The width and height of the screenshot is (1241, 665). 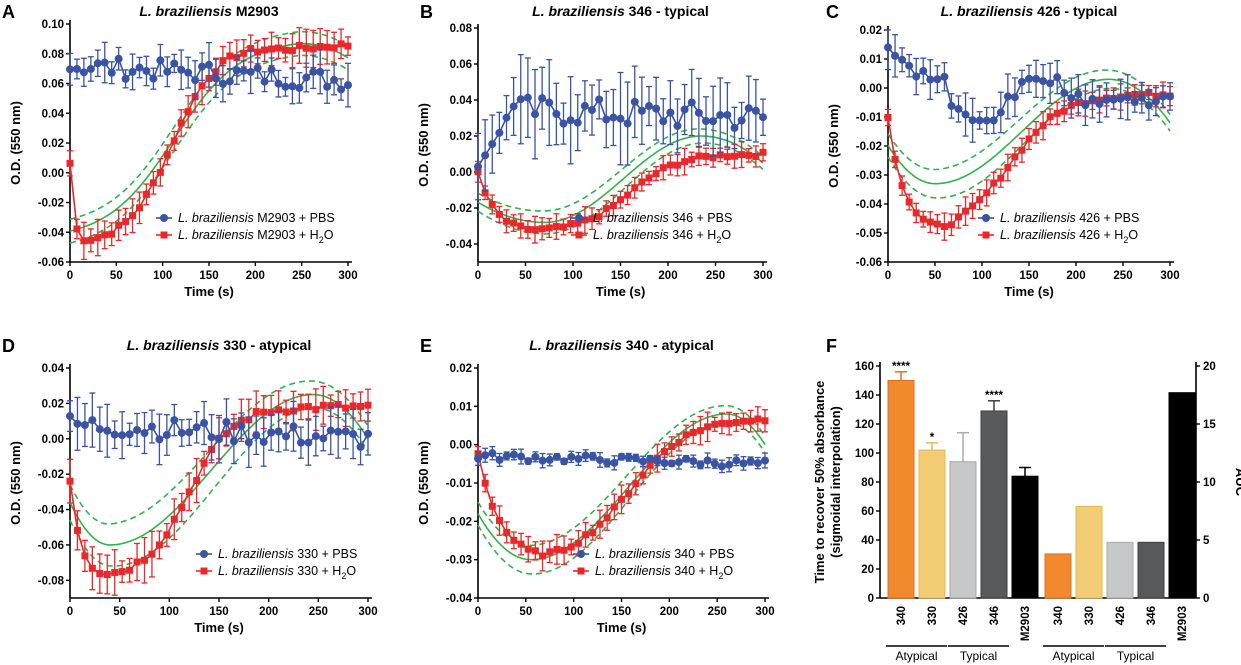 What do you see at coordinates (995, 615) in the screenshot?
I see `category-label: 346` at bounding box center [995, 615].